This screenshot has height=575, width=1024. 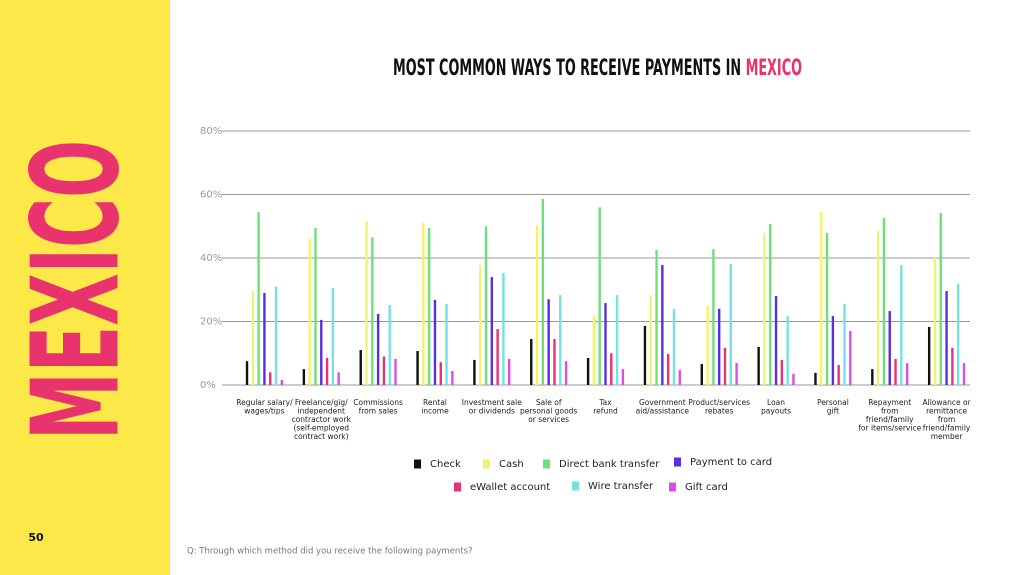 What do you see at coordinates (663, 407) in the screenshot?
I see `x-tick-label: Government aid/assistance` at bounding box center [663, 407].